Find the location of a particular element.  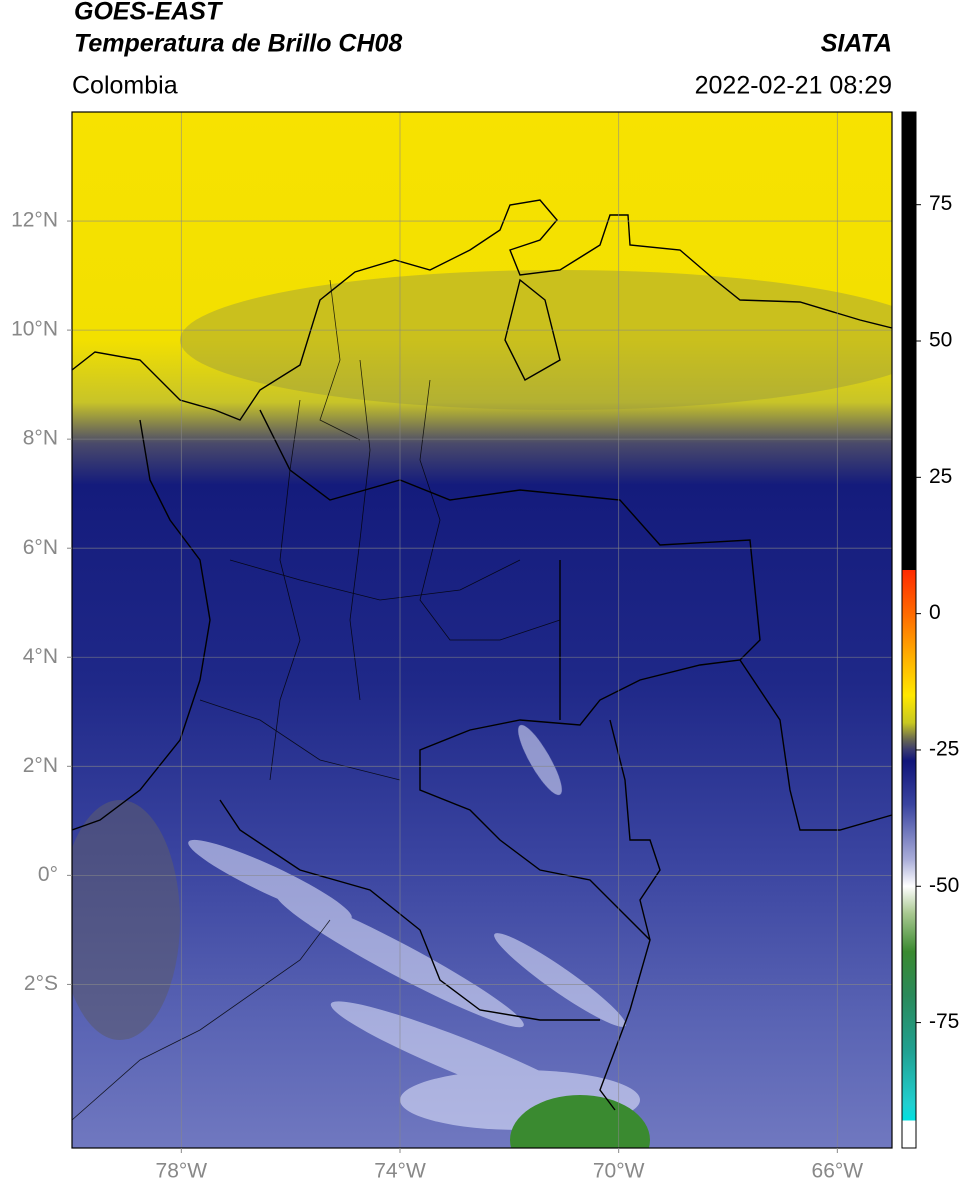

colorbar-tick-label: 75 is located at coordinates (940, 203).